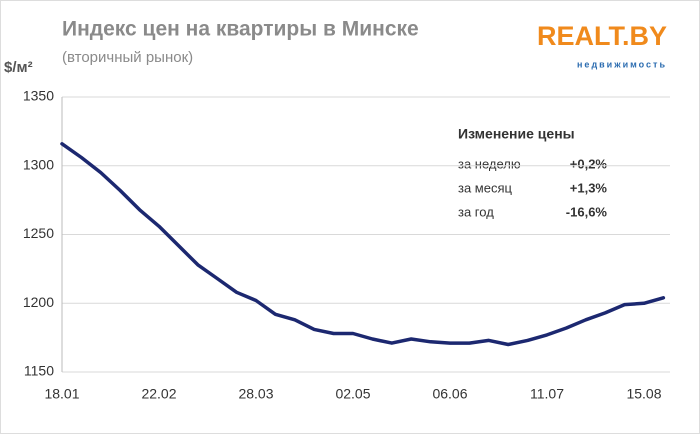 The height and width of the screenshot is (434, 700). What do you see at coordinates (39, 371) in the screenshot?
I see `y-tick-label: 1150` at bounding box center [39, 371].